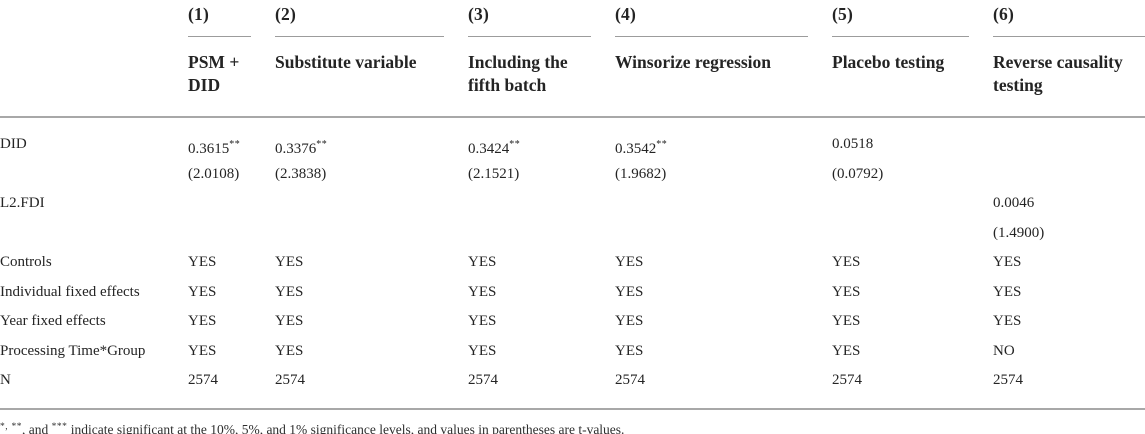 Image resolution: width=1145 pixels, height=434 pixels. What do you see at coordinates (494, 173) in the screenshot?
I see `table-cell: (2.1521)` at bounding box center [494, 173].